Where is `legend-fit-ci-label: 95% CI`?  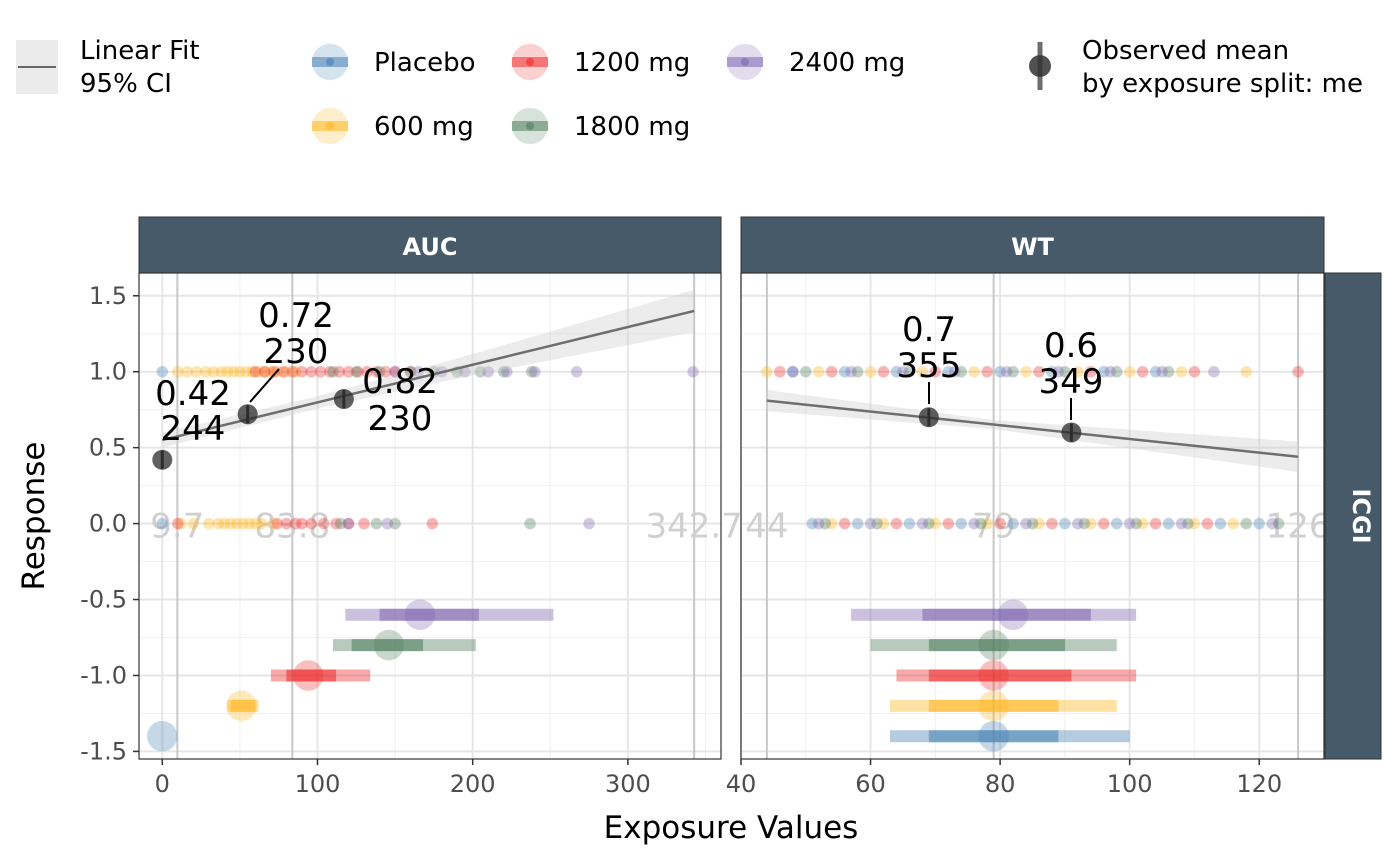 legend-fit-ci-label: 95% CI is located at coordinates (126, 84).